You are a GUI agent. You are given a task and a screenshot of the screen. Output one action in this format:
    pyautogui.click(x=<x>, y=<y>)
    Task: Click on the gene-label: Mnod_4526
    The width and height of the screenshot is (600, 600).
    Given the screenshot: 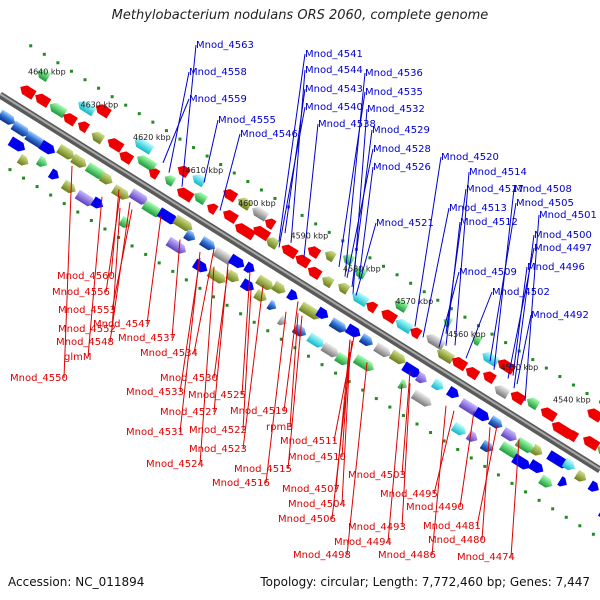 What is the action you would take?
    pyautogui.click(x=402, y=167)
    